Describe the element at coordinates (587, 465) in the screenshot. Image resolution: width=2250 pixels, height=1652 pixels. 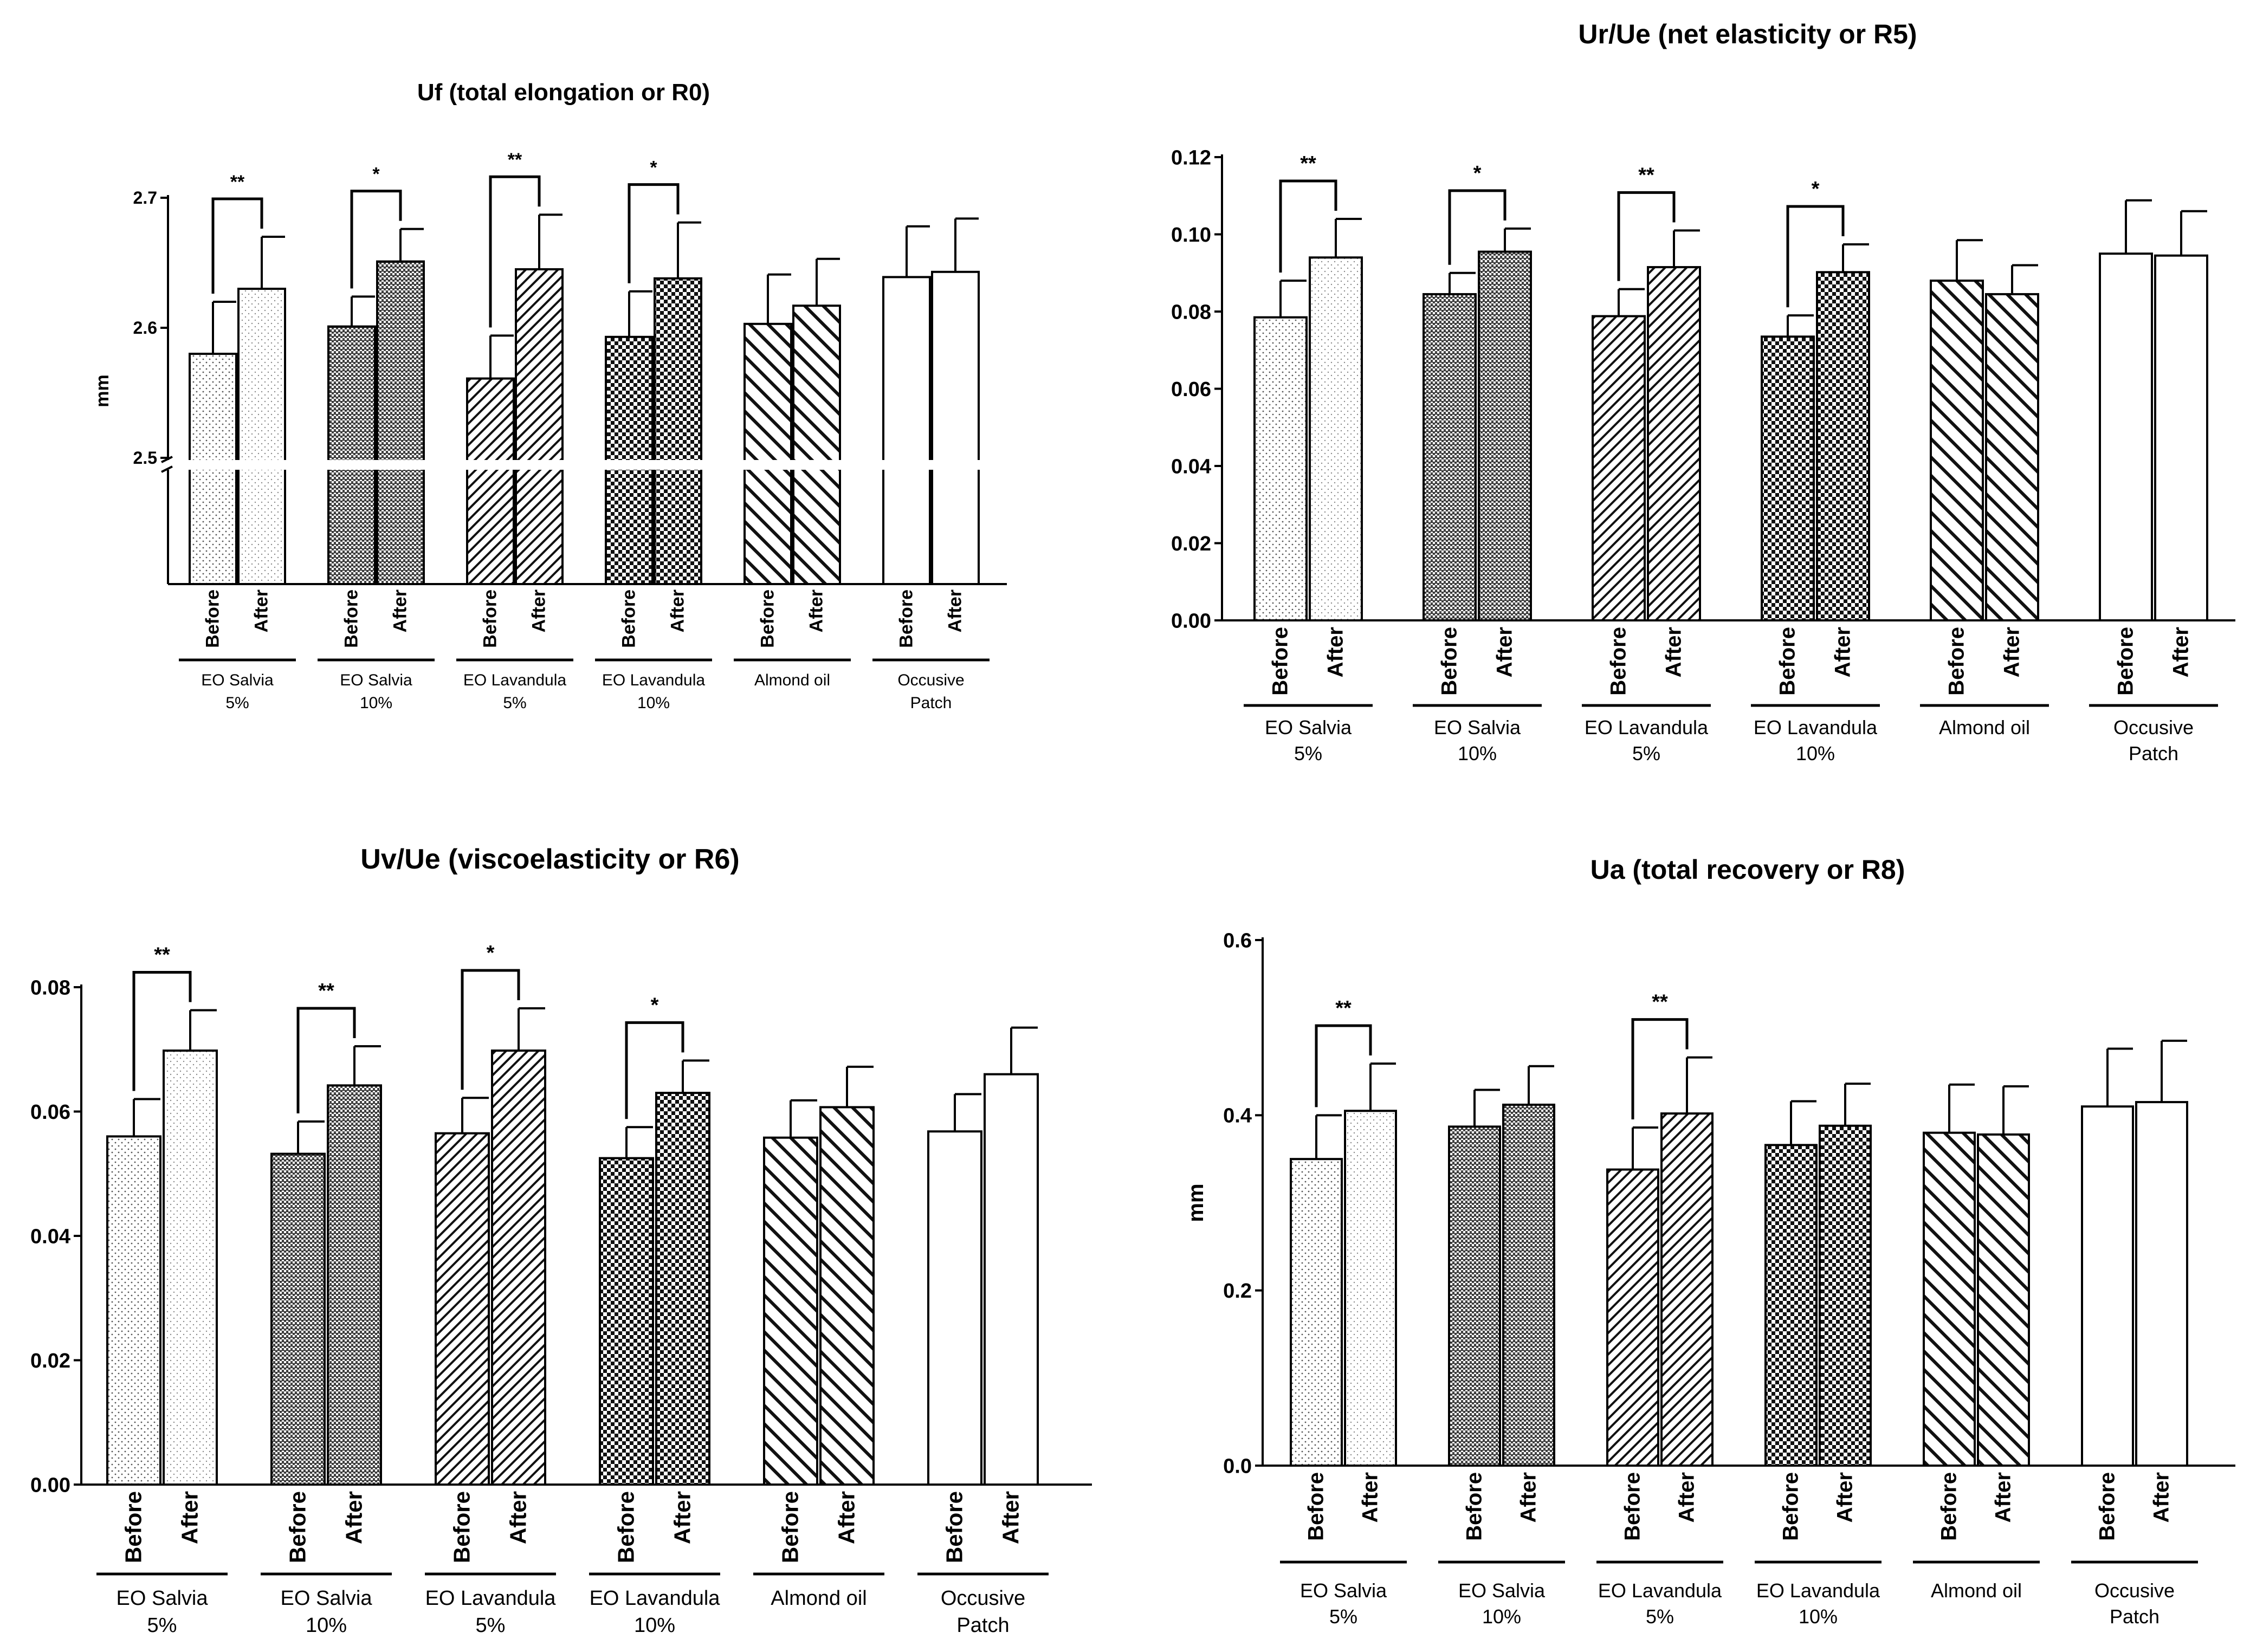
I see `axis-break-gap` at that location.